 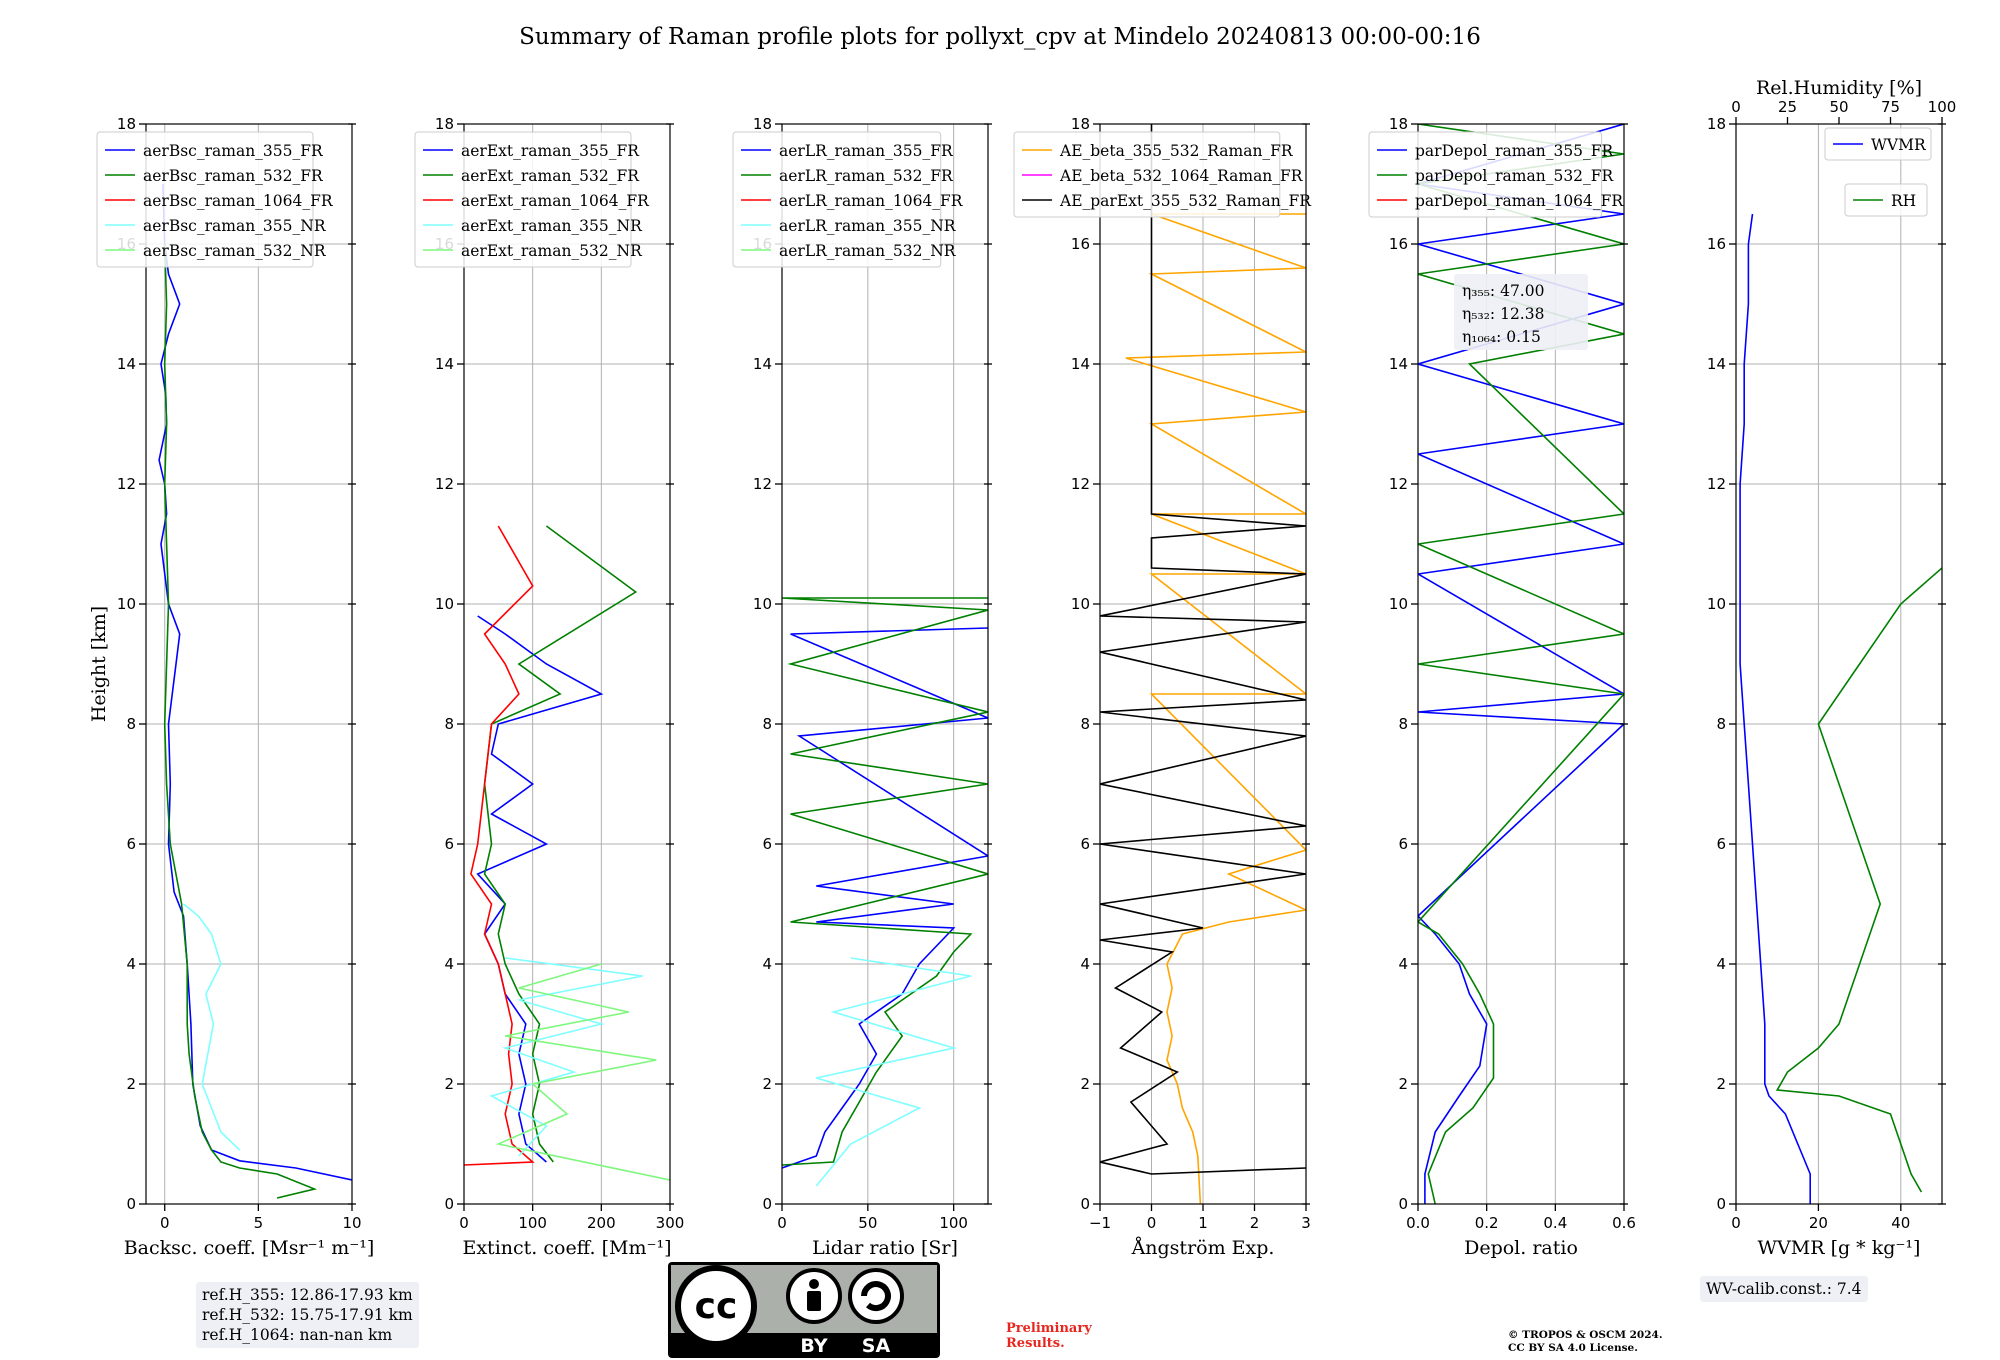 What do you see at coordinates (1775, 708) in the screenshot?
I see `series-line-WVMR` at bounding box center [1775, 708].